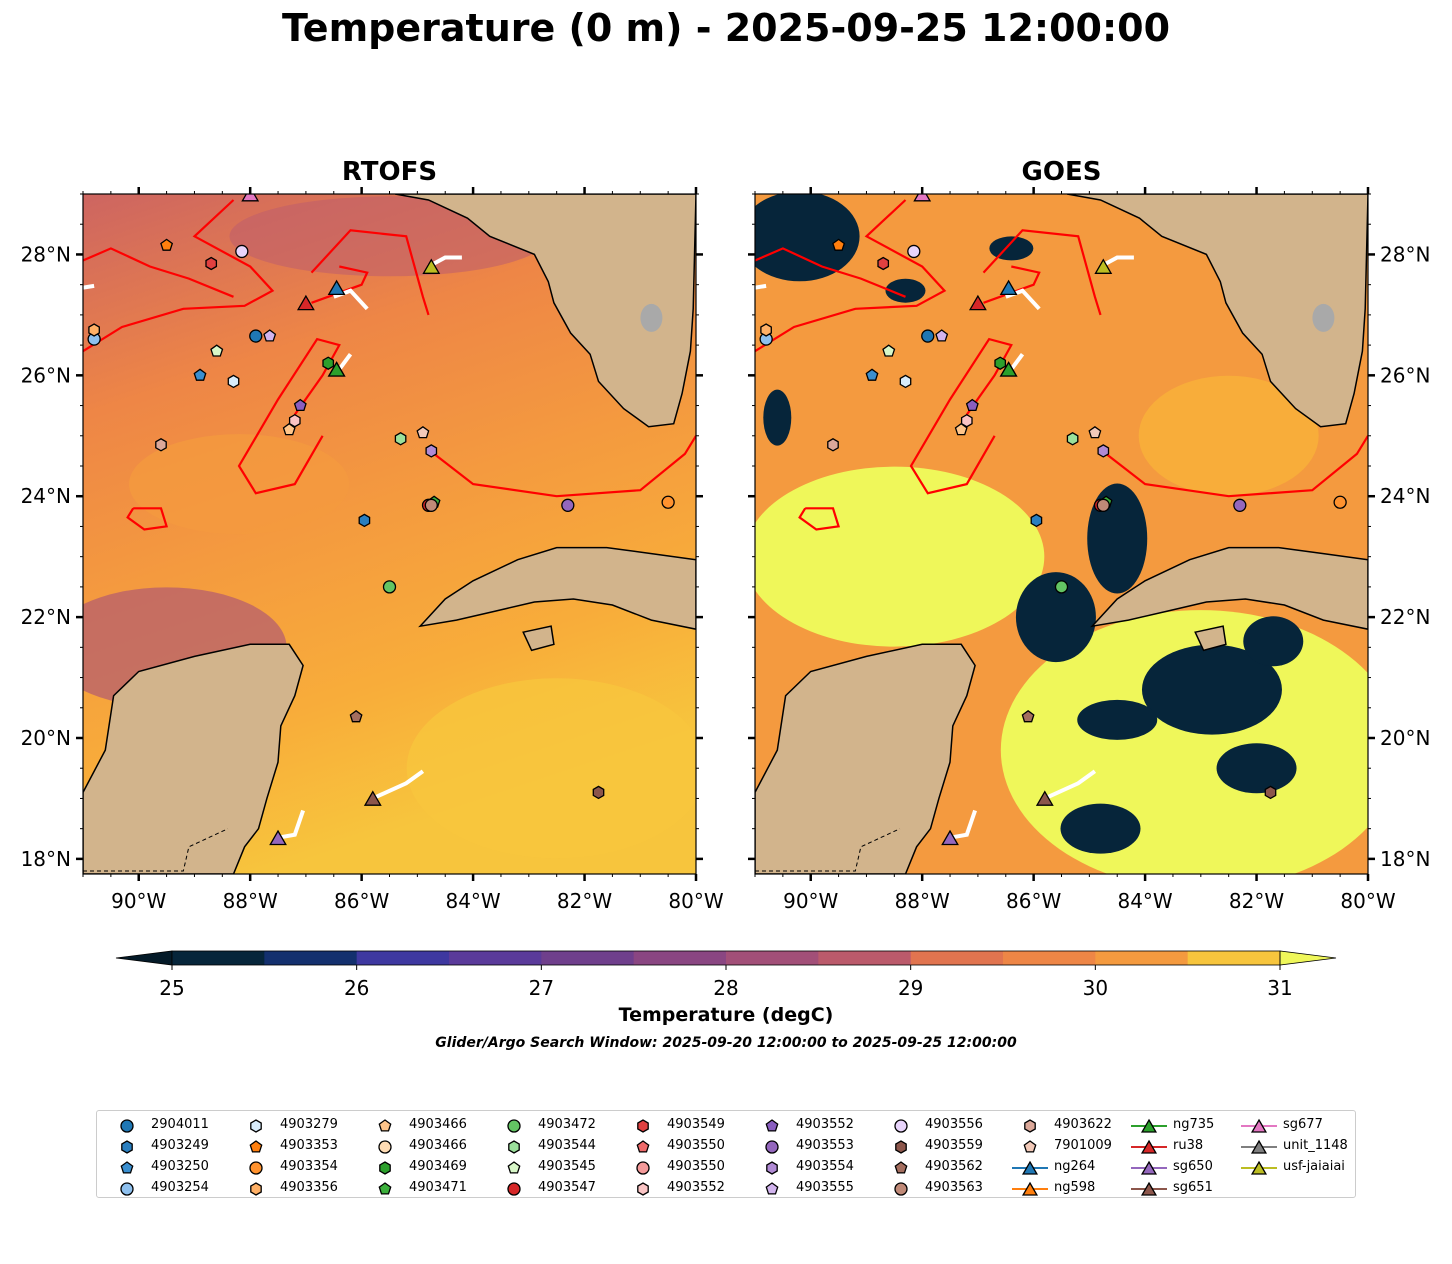 This screenshot has height=1264, width=1452. Describe the element at coordinates (138, 901) in the screenshot. I see `lon-tick-label: 90°W` at that location.